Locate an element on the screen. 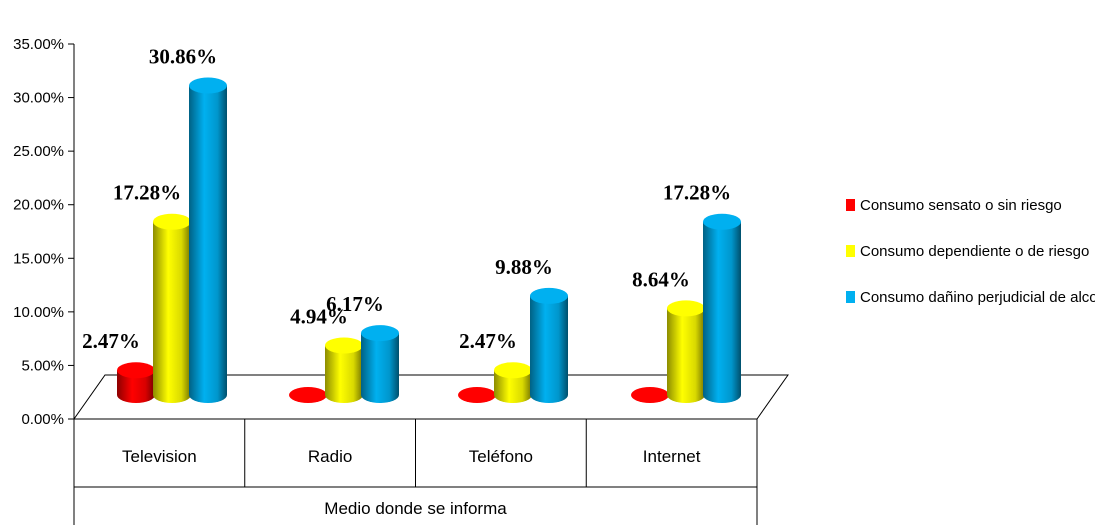 This screenshot has width=1095, height=525. data-label: 6.17% is located at coordinates (355, 304).